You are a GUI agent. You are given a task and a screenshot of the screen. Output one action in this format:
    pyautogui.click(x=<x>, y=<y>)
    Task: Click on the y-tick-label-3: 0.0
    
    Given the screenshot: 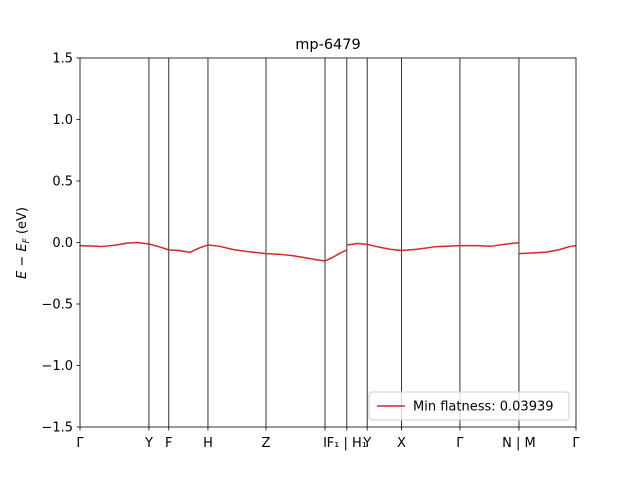 What is the action you would take?
    pyautogui.click(x=62, y=243)
    